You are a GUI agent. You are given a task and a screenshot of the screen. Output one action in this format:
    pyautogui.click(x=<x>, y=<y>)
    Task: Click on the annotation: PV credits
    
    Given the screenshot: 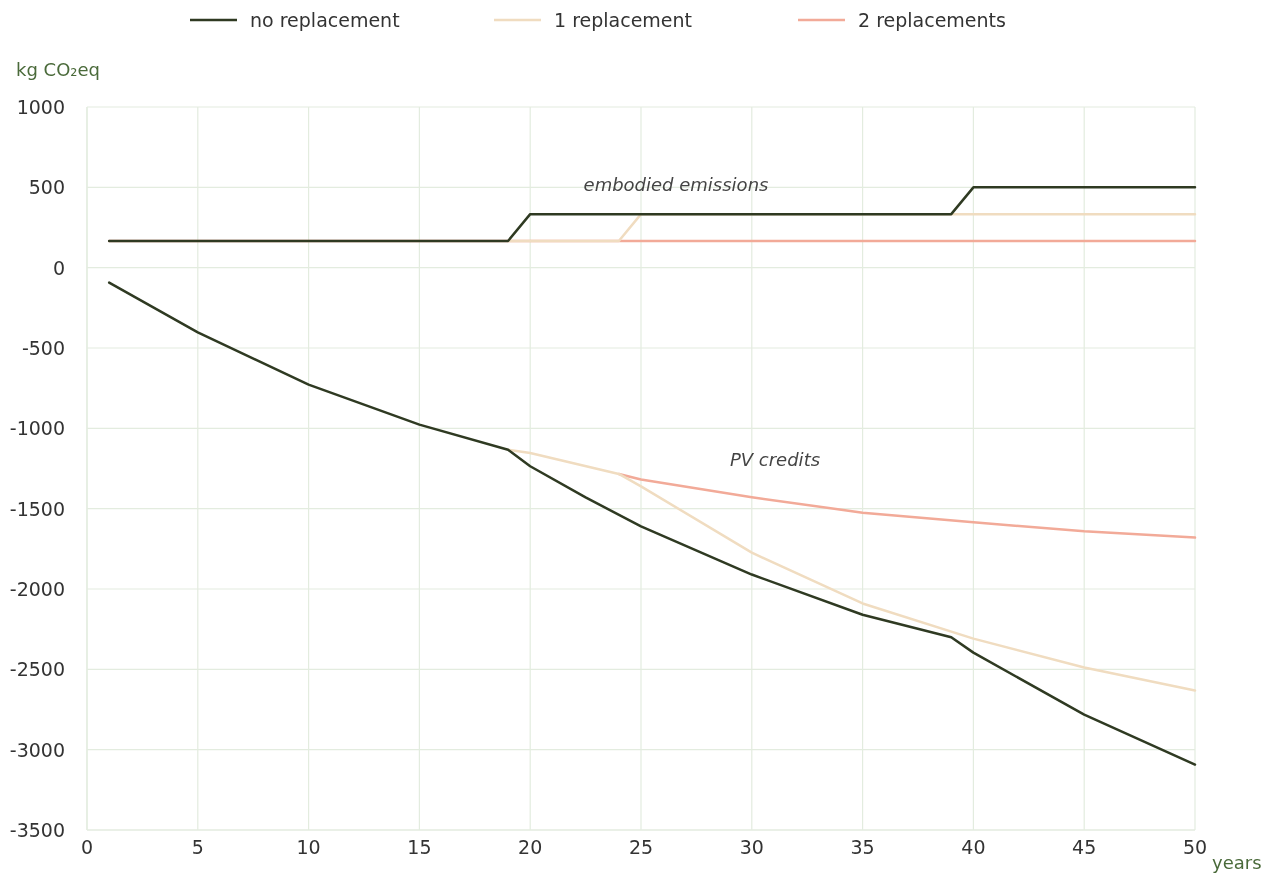 What is the action you would take?
    pyautogui.click(x=775, y=459)
    